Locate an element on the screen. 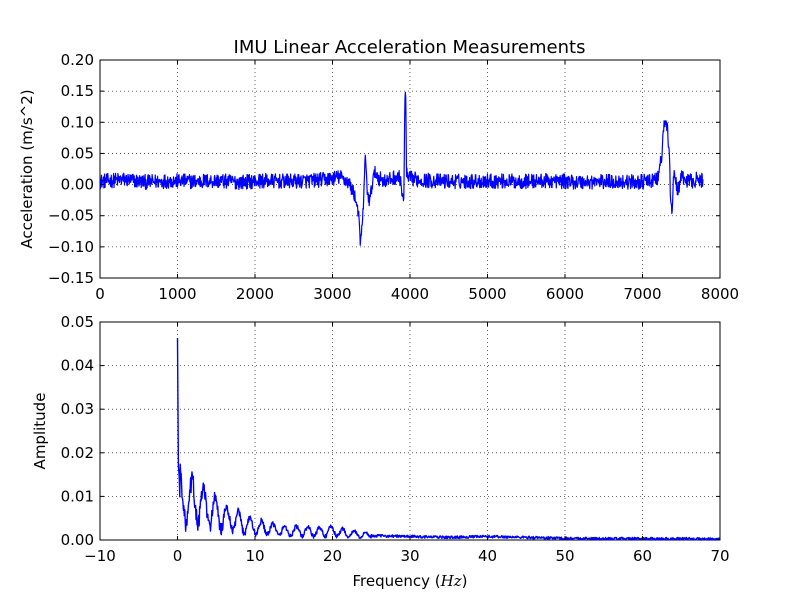 This screenshot has height=600, width=800. top-y-tick-label: 0.10 is located at coordinates (77, 122).